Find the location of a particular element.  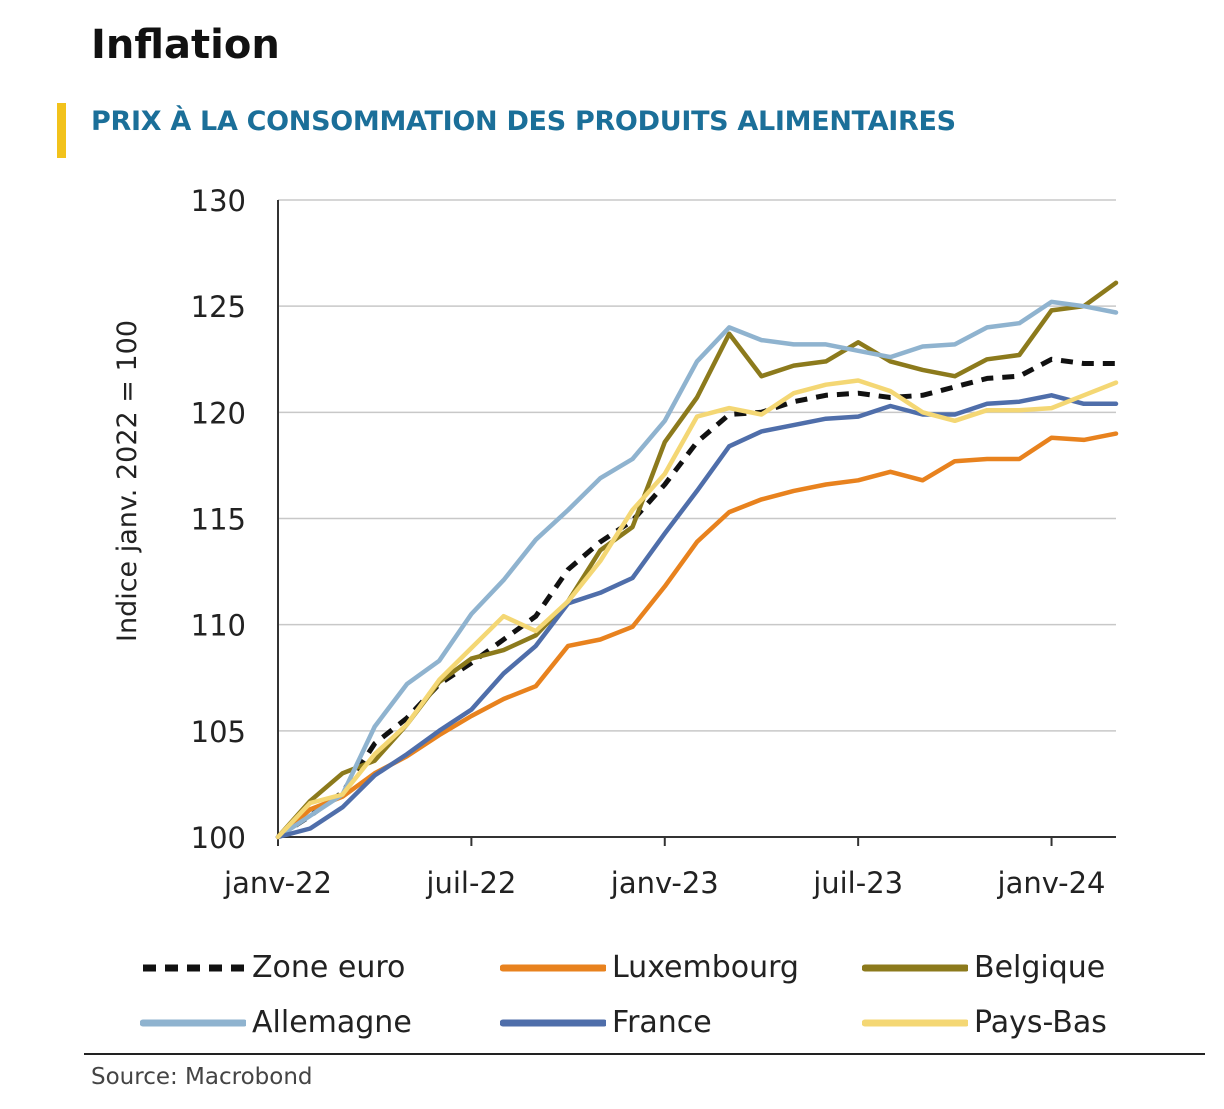

source-note: Source: Macrobond is located at coordinates (202, 1077).